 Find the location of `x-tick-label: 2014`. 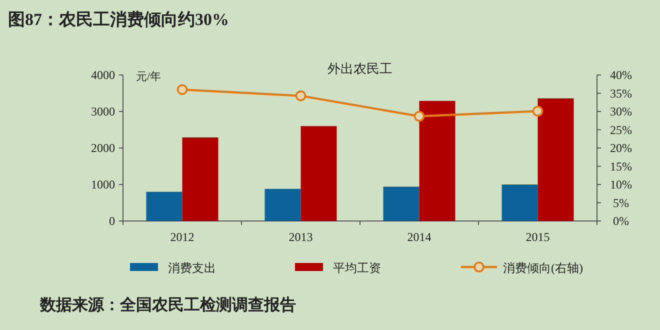

x-tick-label: 2014 is located at coordinates (419, 237).